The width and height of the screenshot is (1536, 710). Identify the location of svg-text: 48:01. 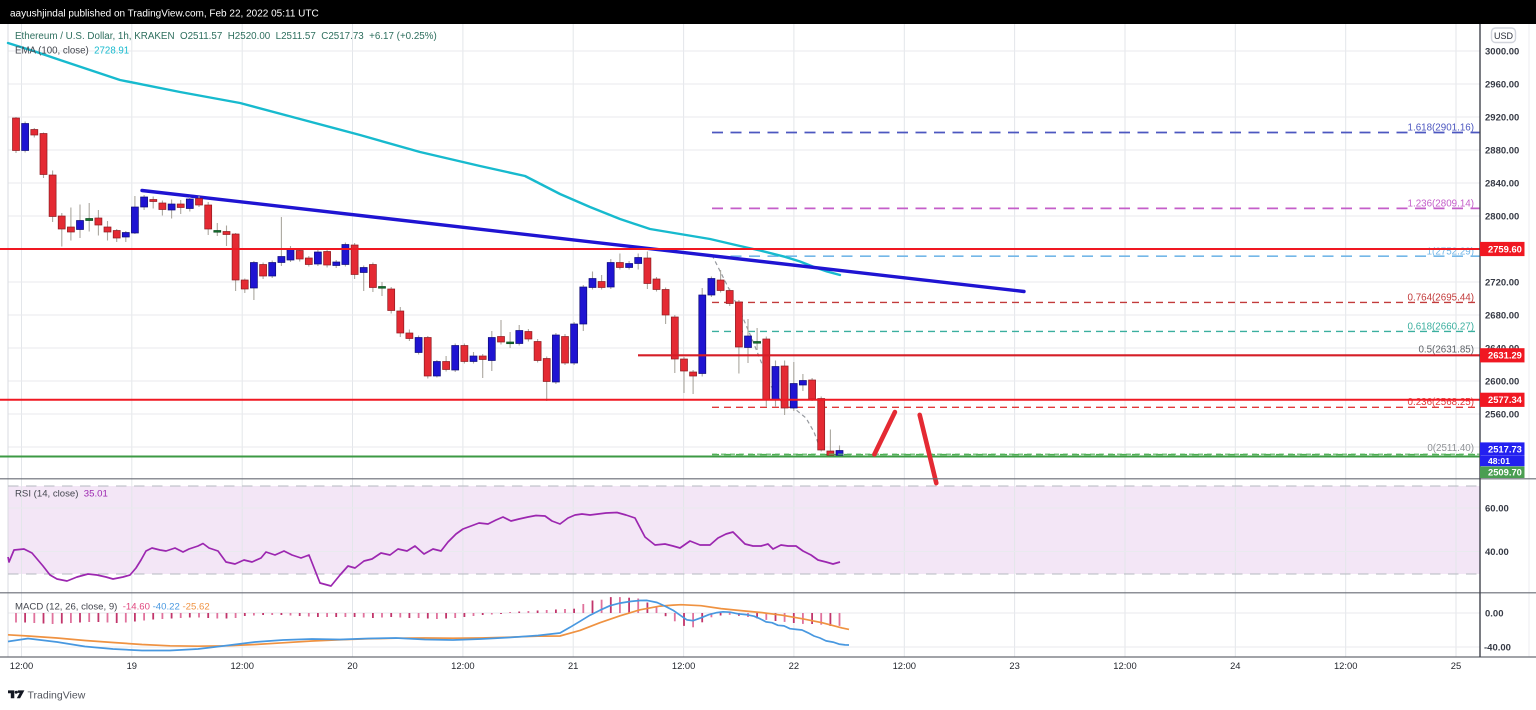
(1499, 461).